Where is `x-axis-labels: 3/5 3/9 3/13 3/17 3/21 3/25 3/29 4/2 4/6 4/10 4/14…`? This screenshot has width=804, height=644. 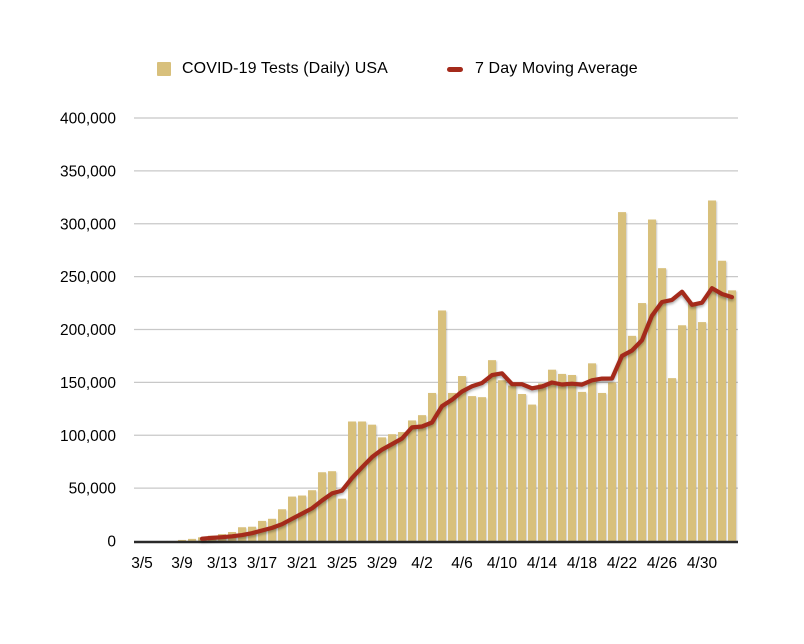 x-axis-labels: 3/5 3/9 3/13 3/17 3/21 3/25 3/29 4/2 4/6 4/10 4/14… is located at coordinates (424, 563).